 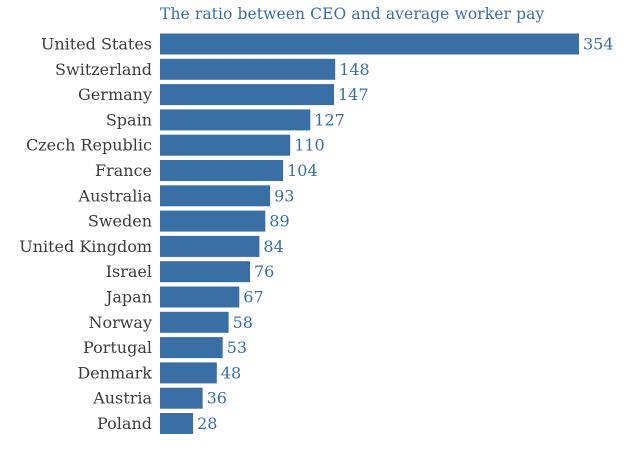 I want to click on value-label: 48, so click(x=231, y=372).